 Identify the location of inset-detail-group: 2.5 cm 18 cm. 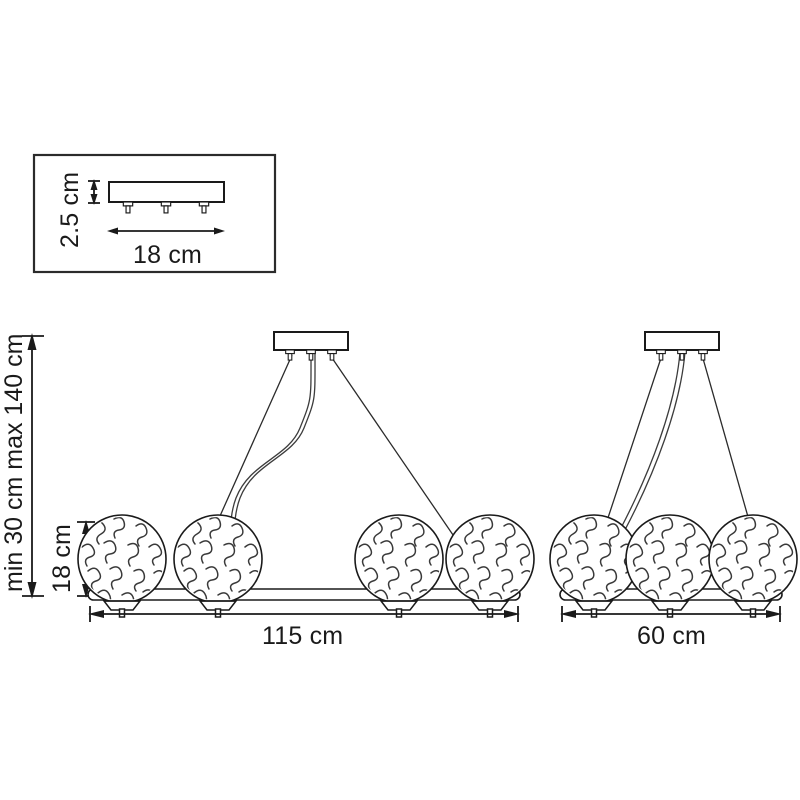
(154, 213).